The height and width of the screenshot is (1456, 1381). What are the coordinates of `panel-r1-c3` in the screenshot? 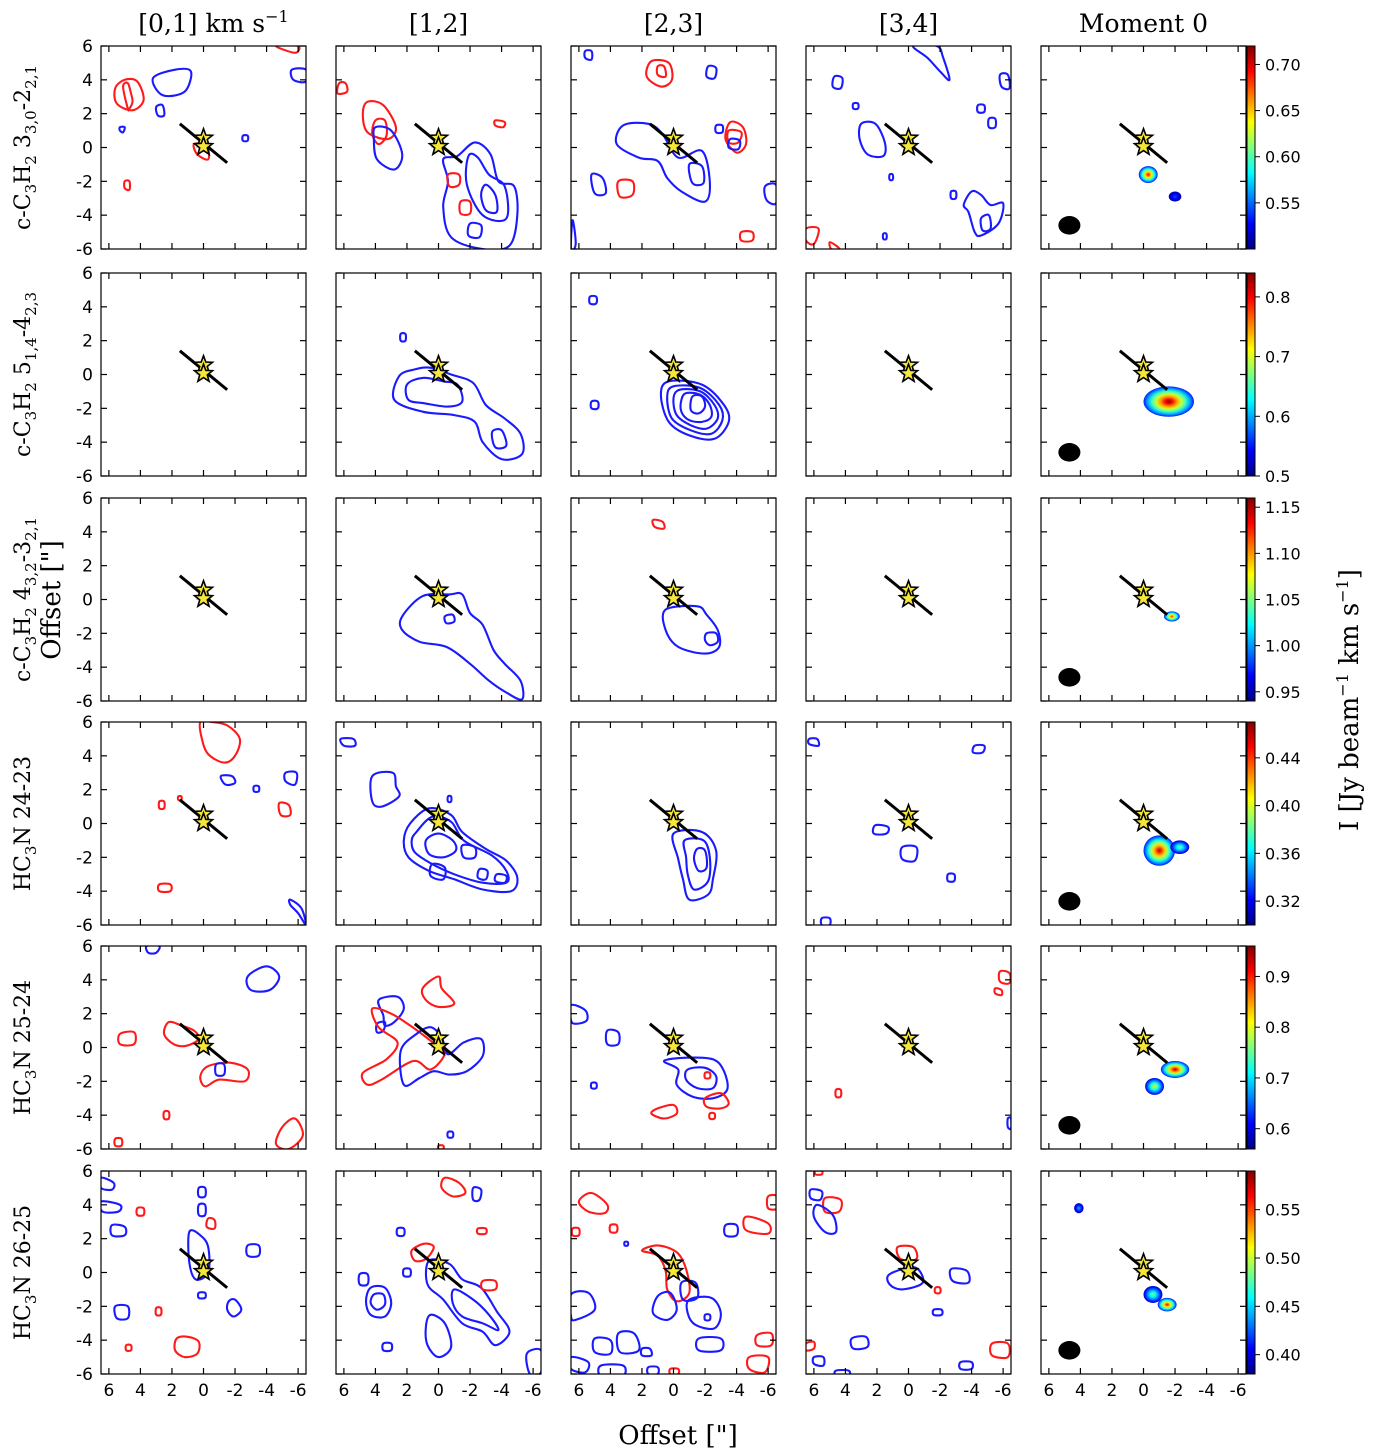 It's located at (908, 374).